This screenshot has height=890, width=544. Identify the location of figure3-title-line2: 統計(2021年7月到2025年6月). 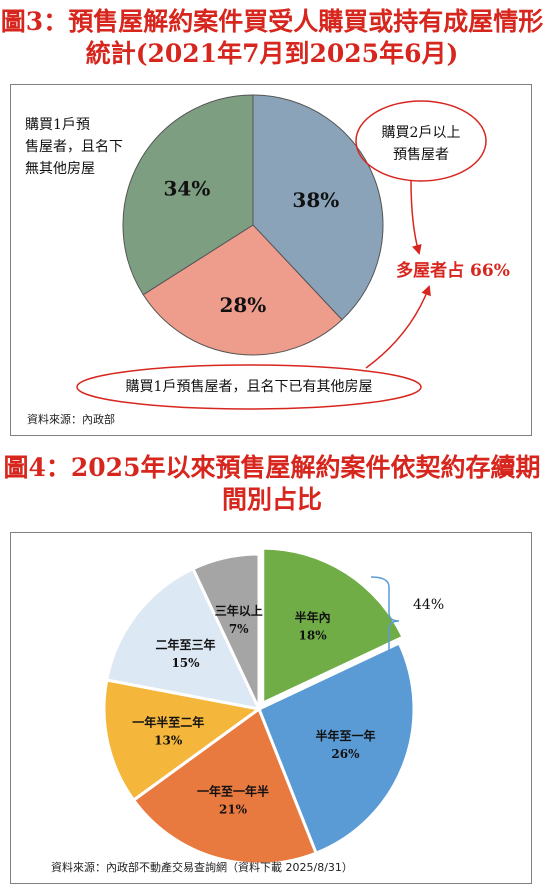
(272, 53).